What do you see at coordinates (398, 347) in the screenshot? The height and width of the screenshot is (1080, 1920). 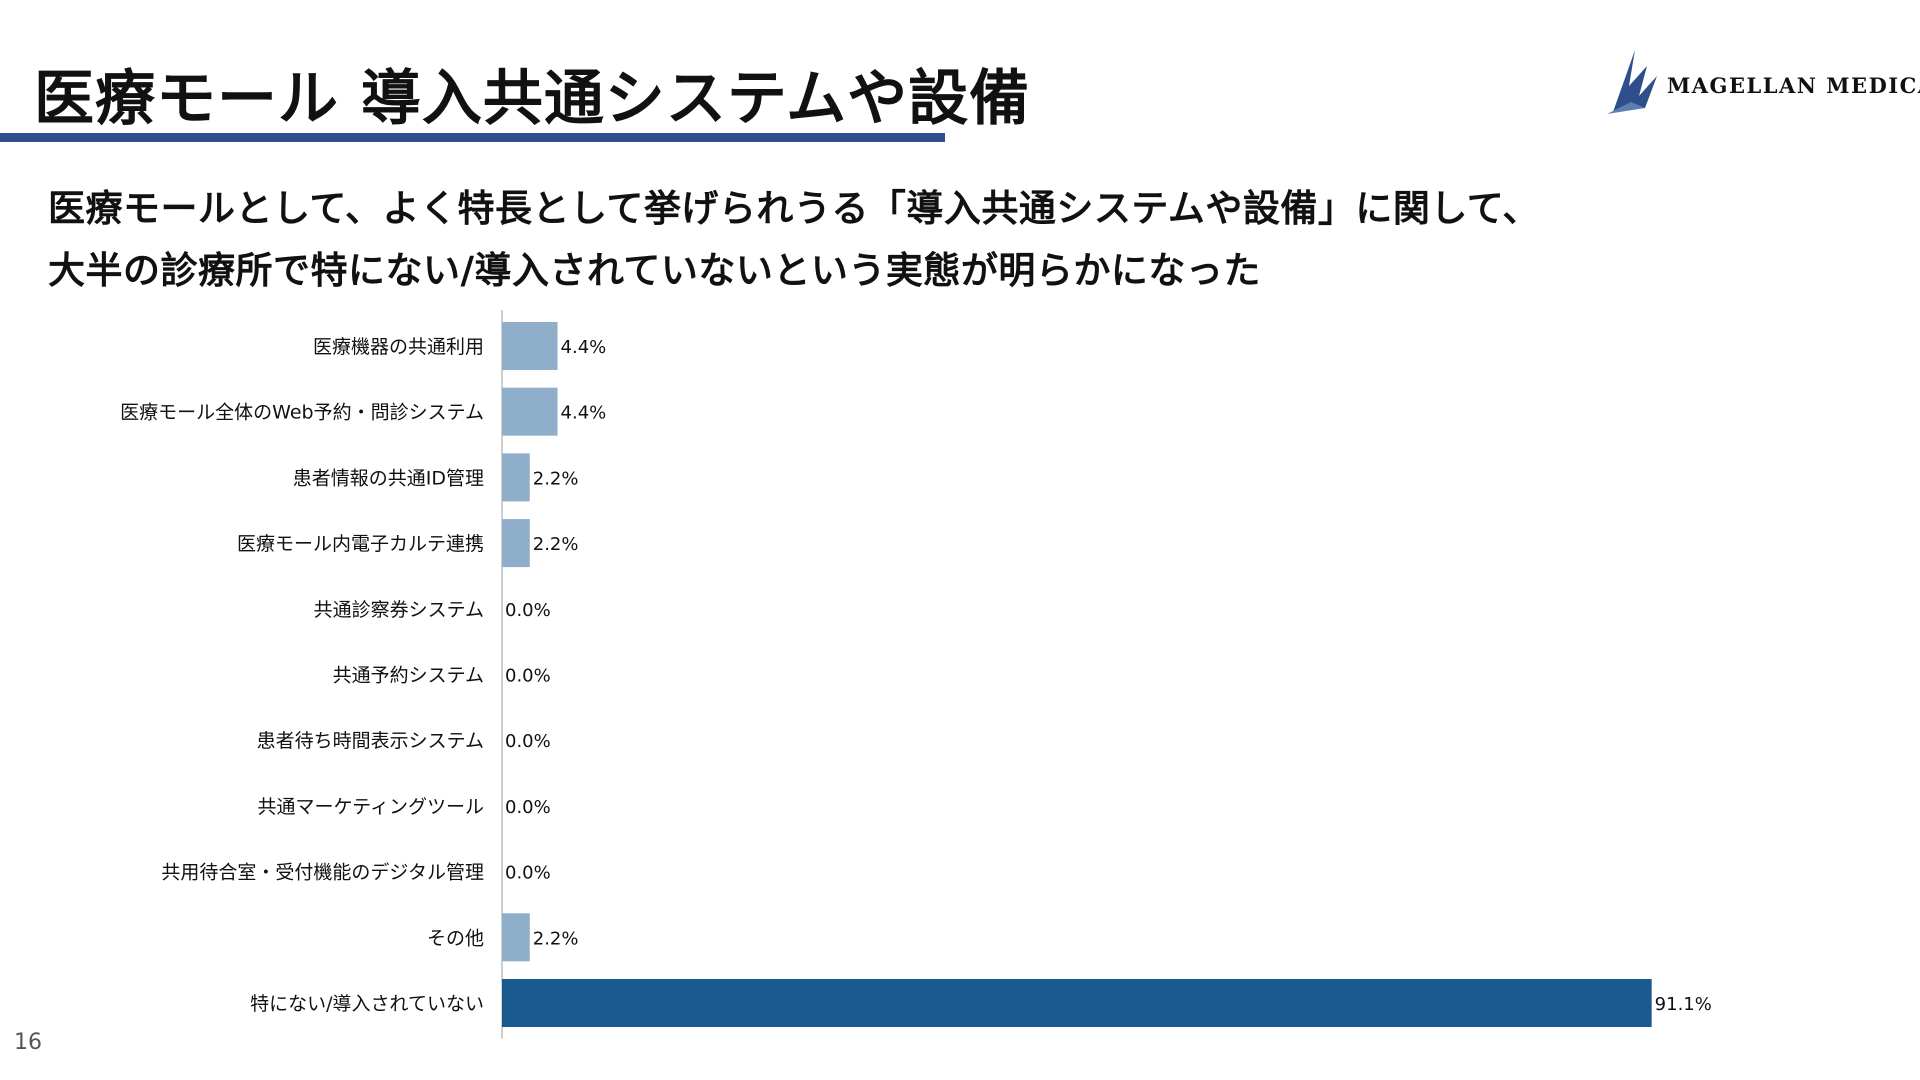 I see `category-label: 医療機器の共通利用` at bounding box center [398, 347].